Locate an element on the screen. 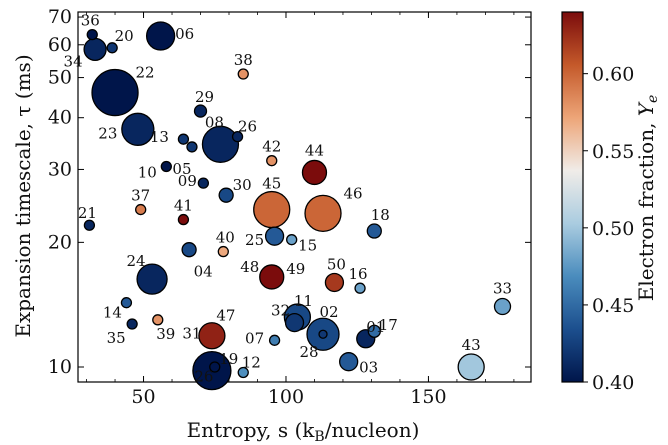  point-label-36: 36 is located at coordinates (90, 21).